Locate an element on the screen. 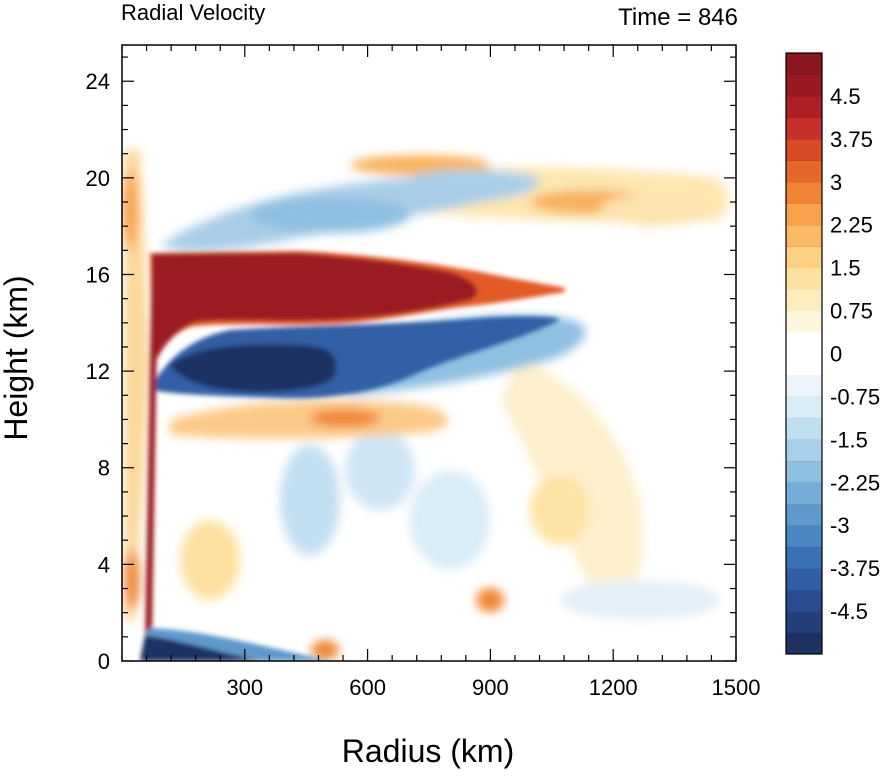  colorbar-label: 1.5 is located at coordinates (845, 268).